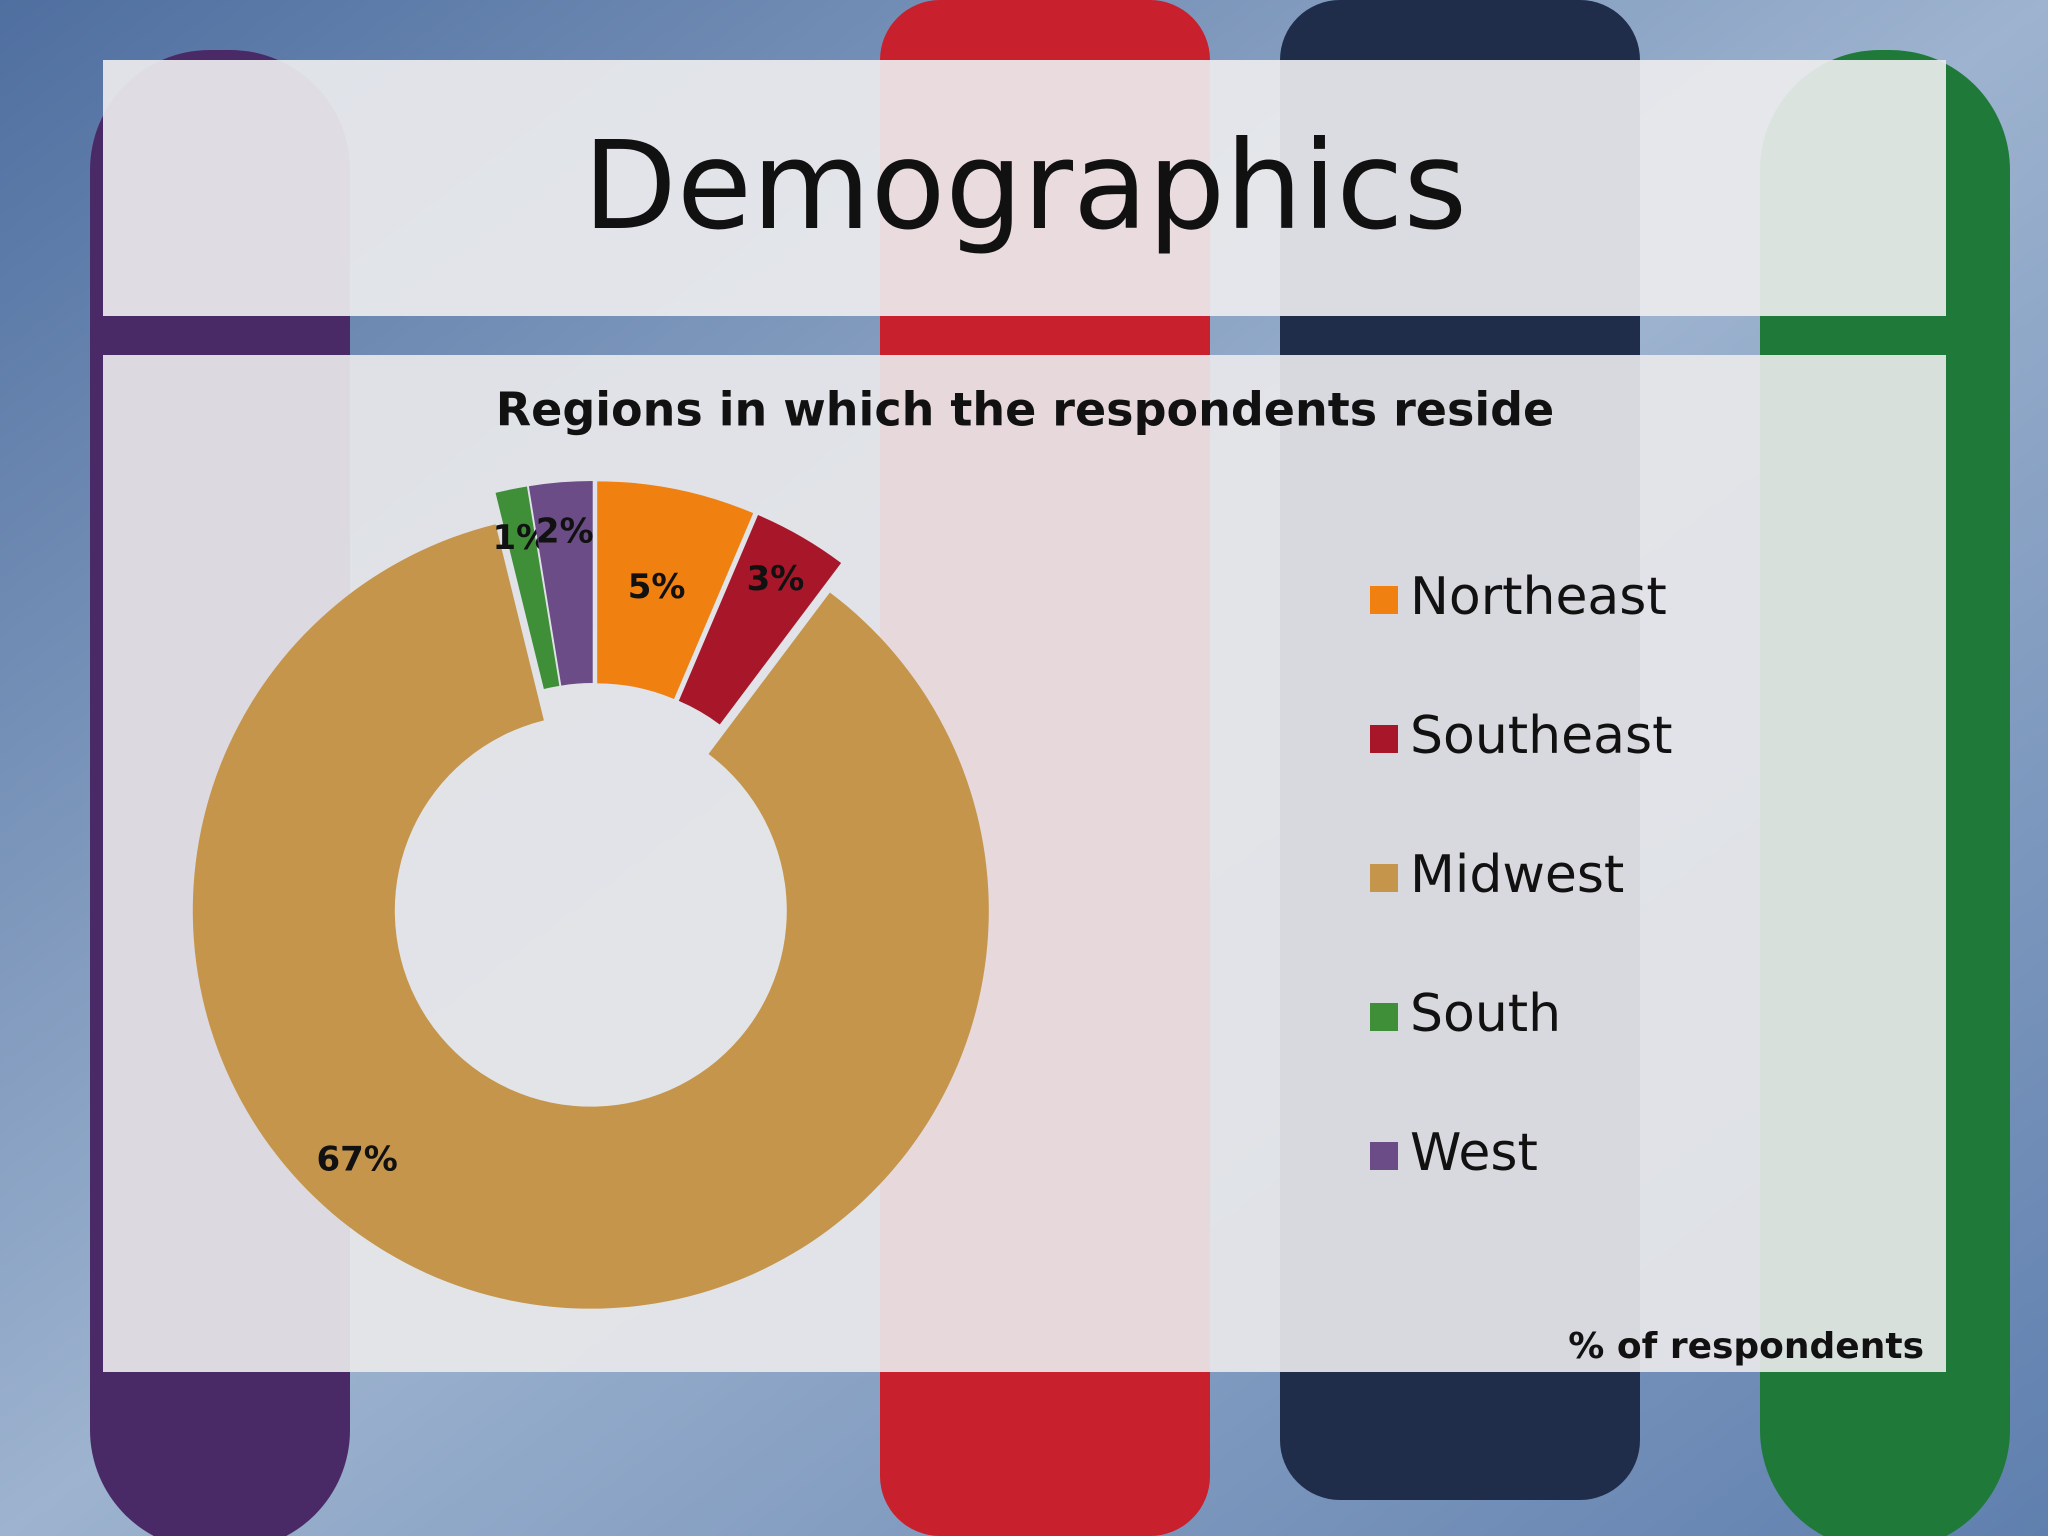 Image resolution: width=2048 pixels, height=1536 pixels. Describe the element at coordinates (356, 1159) in the screenshot. I see `data-label: 67%` at that location.